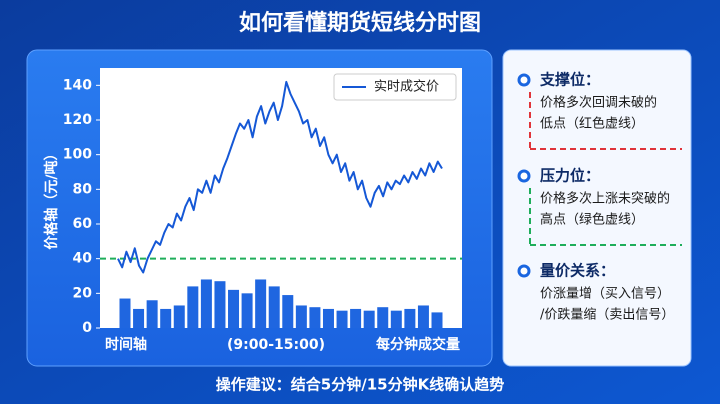 This screenshot has height=404, width=720. What do you see at coordinates (83, 224) in the screenshot?
I see `y-tick-label: 60` at bounding box center [83, 224].